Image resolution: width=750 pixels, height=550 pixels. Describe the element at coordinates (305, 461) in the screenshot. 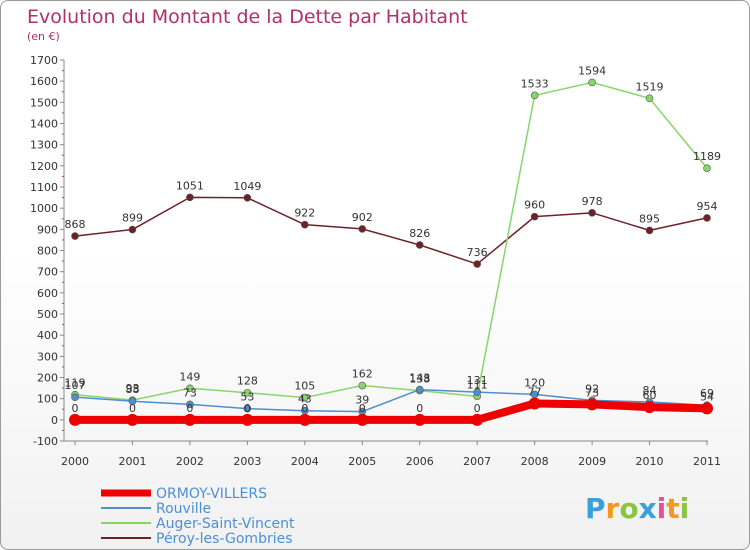

I see `x-tick-label: 2004` at that location.